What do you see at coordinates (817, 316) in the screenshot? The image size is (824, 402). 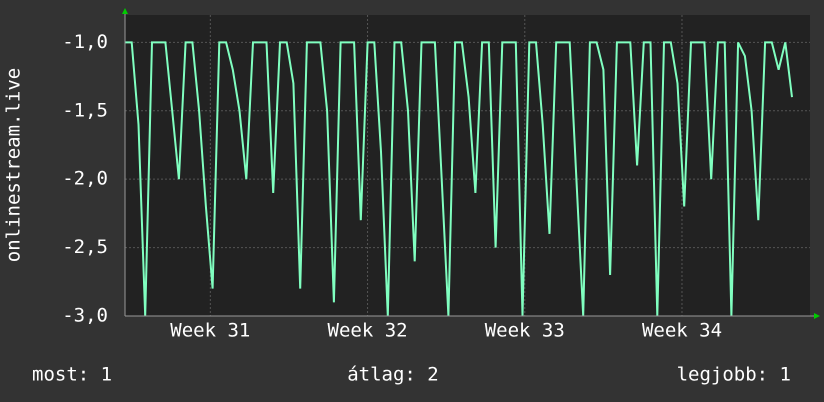 I see `x-arrow` at bounding box center [817, 316].